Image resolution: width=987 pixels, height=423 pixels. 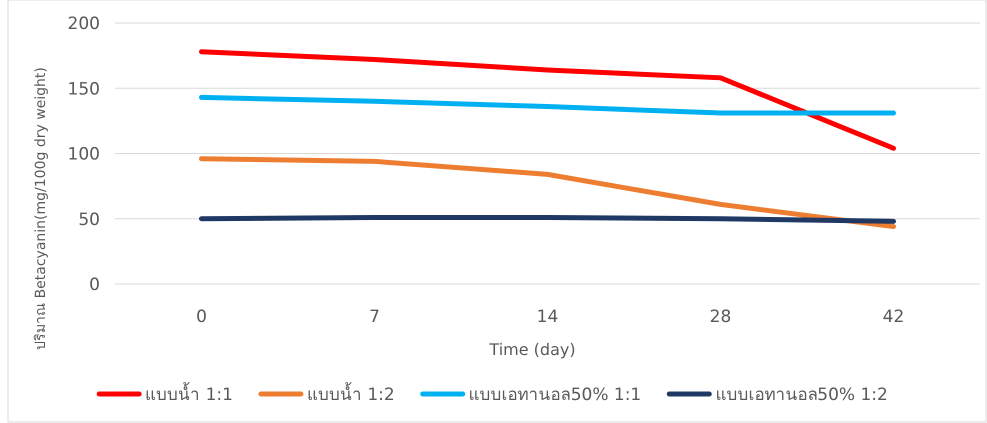 What do you see at coordinates (721, 317) in the screenshot?
I see `x-tick-label: 28` at bounding box center [721, 317].